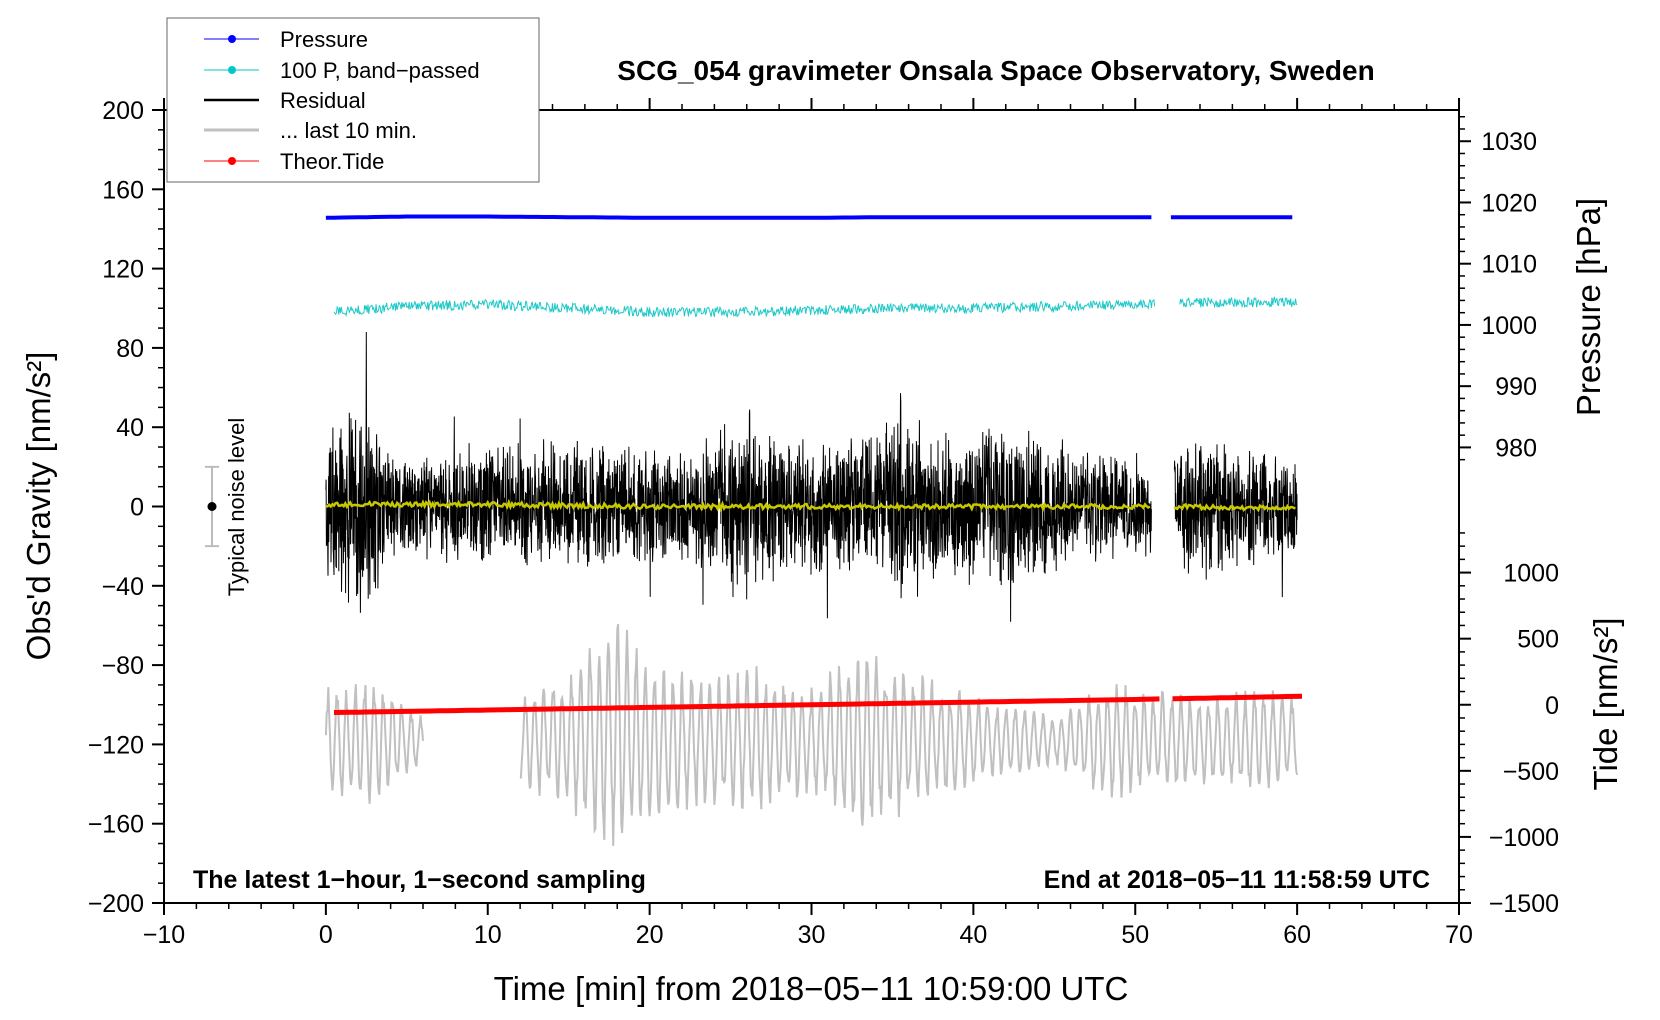 This screenshot has width=1660, height=1020. What do you see at coordinates (323, 100) in the screenshot?
I see `legend-label: Residual` at bounding box center [323, 100].